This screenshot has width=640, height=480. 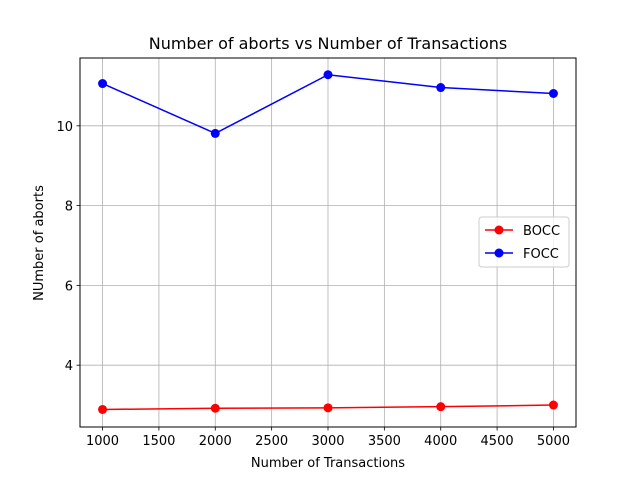 I want to click on y-tick-label: 6, so click(x=69, y=286).